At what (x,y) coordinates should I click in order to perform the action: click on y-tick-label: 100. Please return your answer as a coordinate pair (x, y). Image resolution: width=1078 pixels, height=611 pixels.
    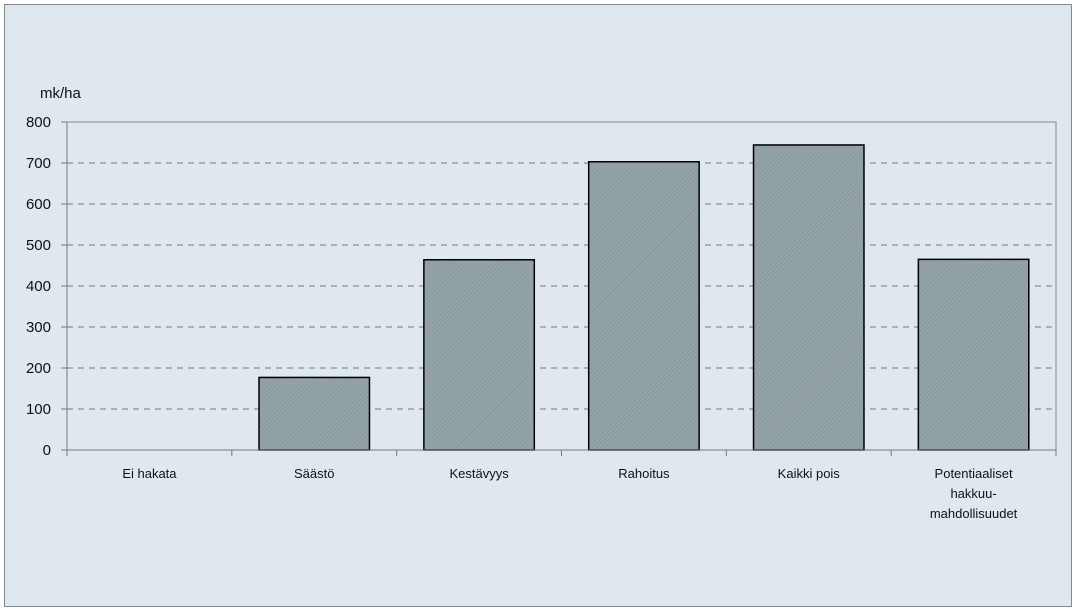
    Looking at the image, I should click on (38, 409).